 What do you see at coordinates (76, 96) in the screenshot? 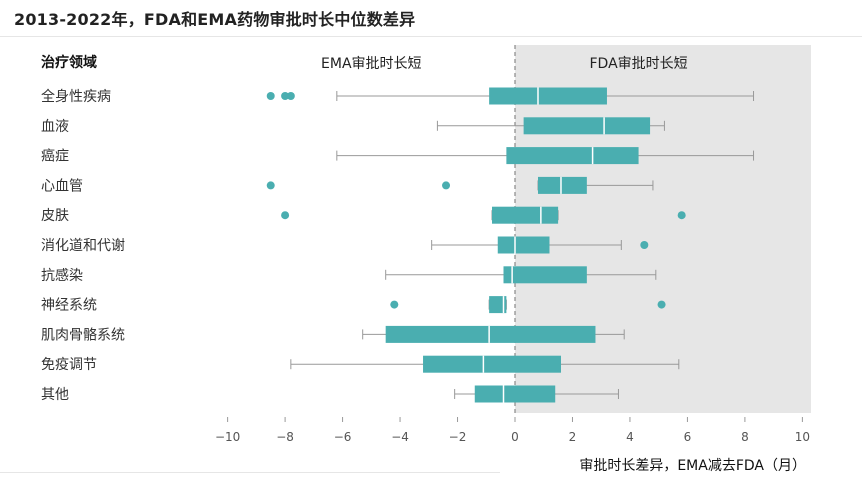
I see `category-label: 全身性疾病` at bounding box center [76, 96].